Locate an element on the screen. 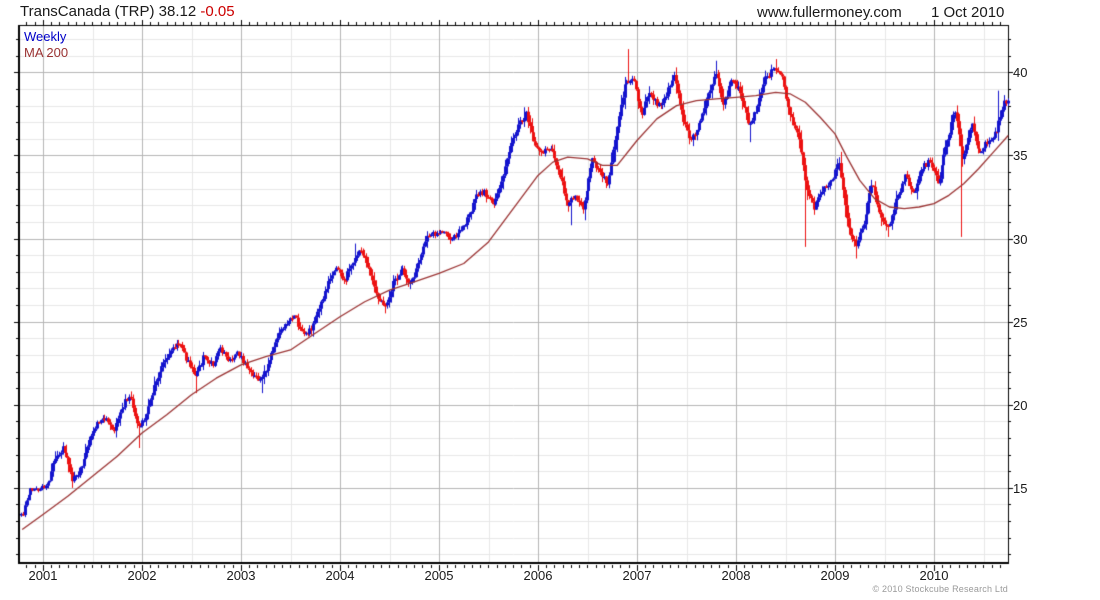 The height and width of the screenshot is (600, 1100). x-axis-tick-label: 2001 is located at coordinates (43, 575).